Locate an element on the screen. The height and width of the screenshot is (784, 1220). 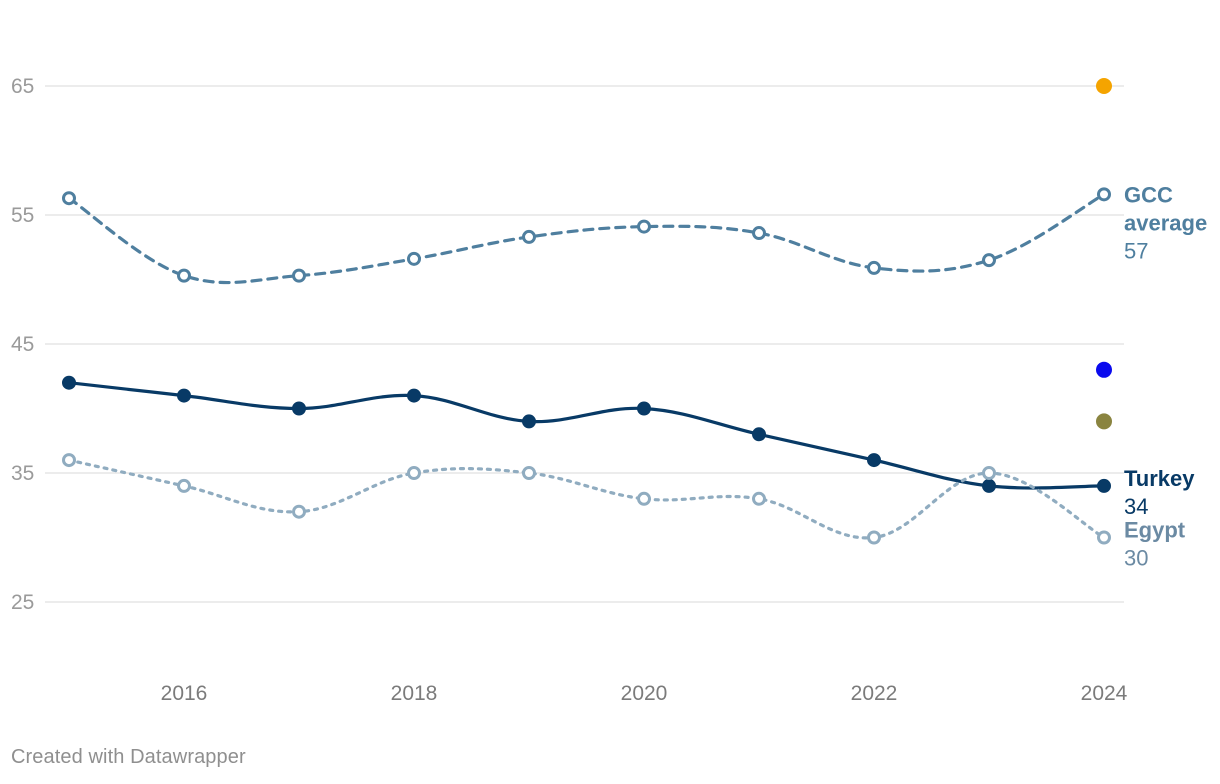
series-label-turkey: Turkey is located at coordinates (1159, 478).